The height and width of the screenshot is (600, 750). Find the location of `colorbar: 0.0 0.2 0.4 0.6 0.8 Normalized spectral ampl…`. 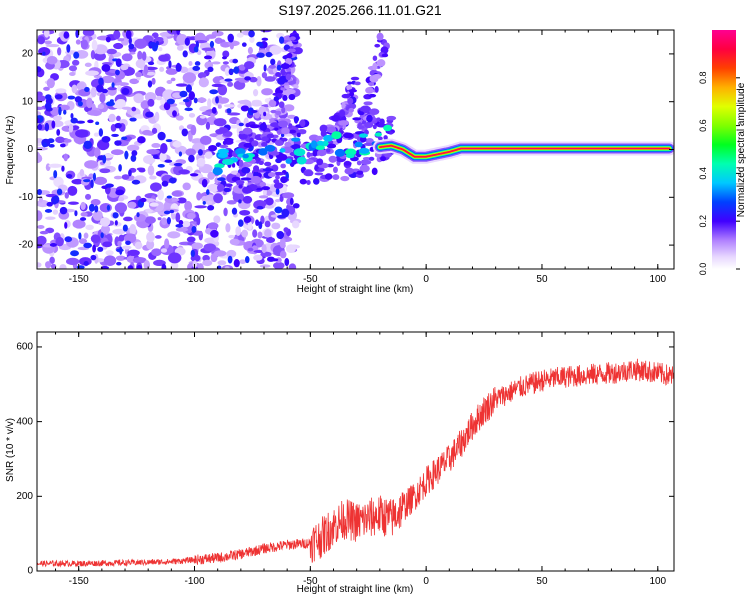

colorbar: 0.0 0.2 0.4 0.6 0.8 Normalized spectral ampl… is located at coordinates (722, 152).